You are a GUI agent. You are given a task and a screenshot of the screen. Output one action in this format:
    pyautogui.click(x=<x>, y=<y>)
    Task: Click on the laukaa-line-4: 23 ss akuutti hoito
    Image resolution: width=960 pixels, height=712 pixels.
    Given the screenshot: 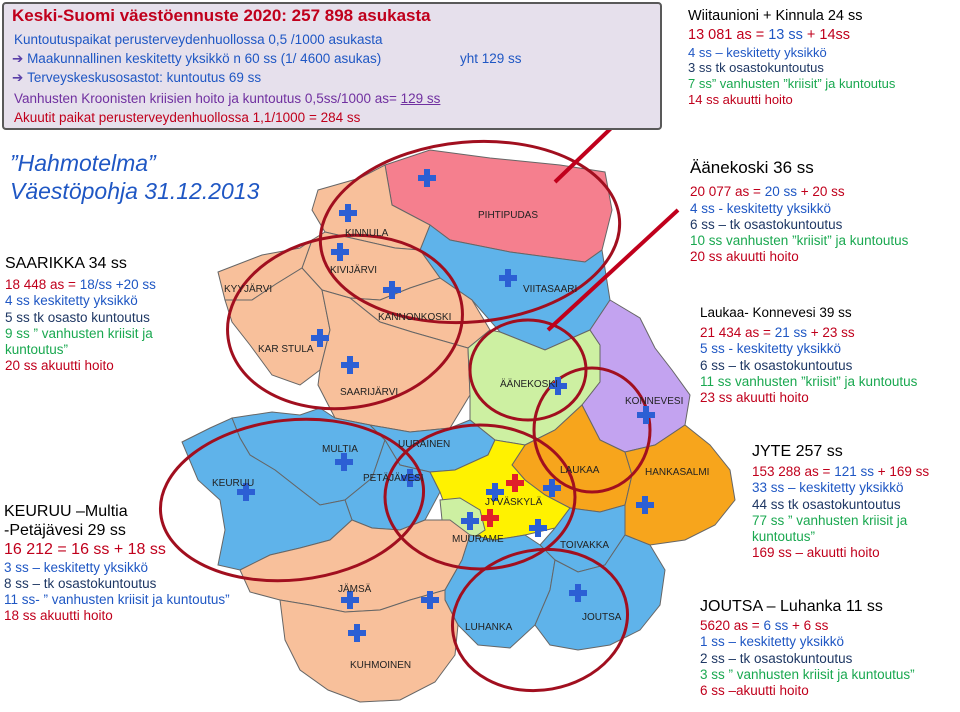 What is the action you would take?
    pyautogui.click(x=754, y=397)
    